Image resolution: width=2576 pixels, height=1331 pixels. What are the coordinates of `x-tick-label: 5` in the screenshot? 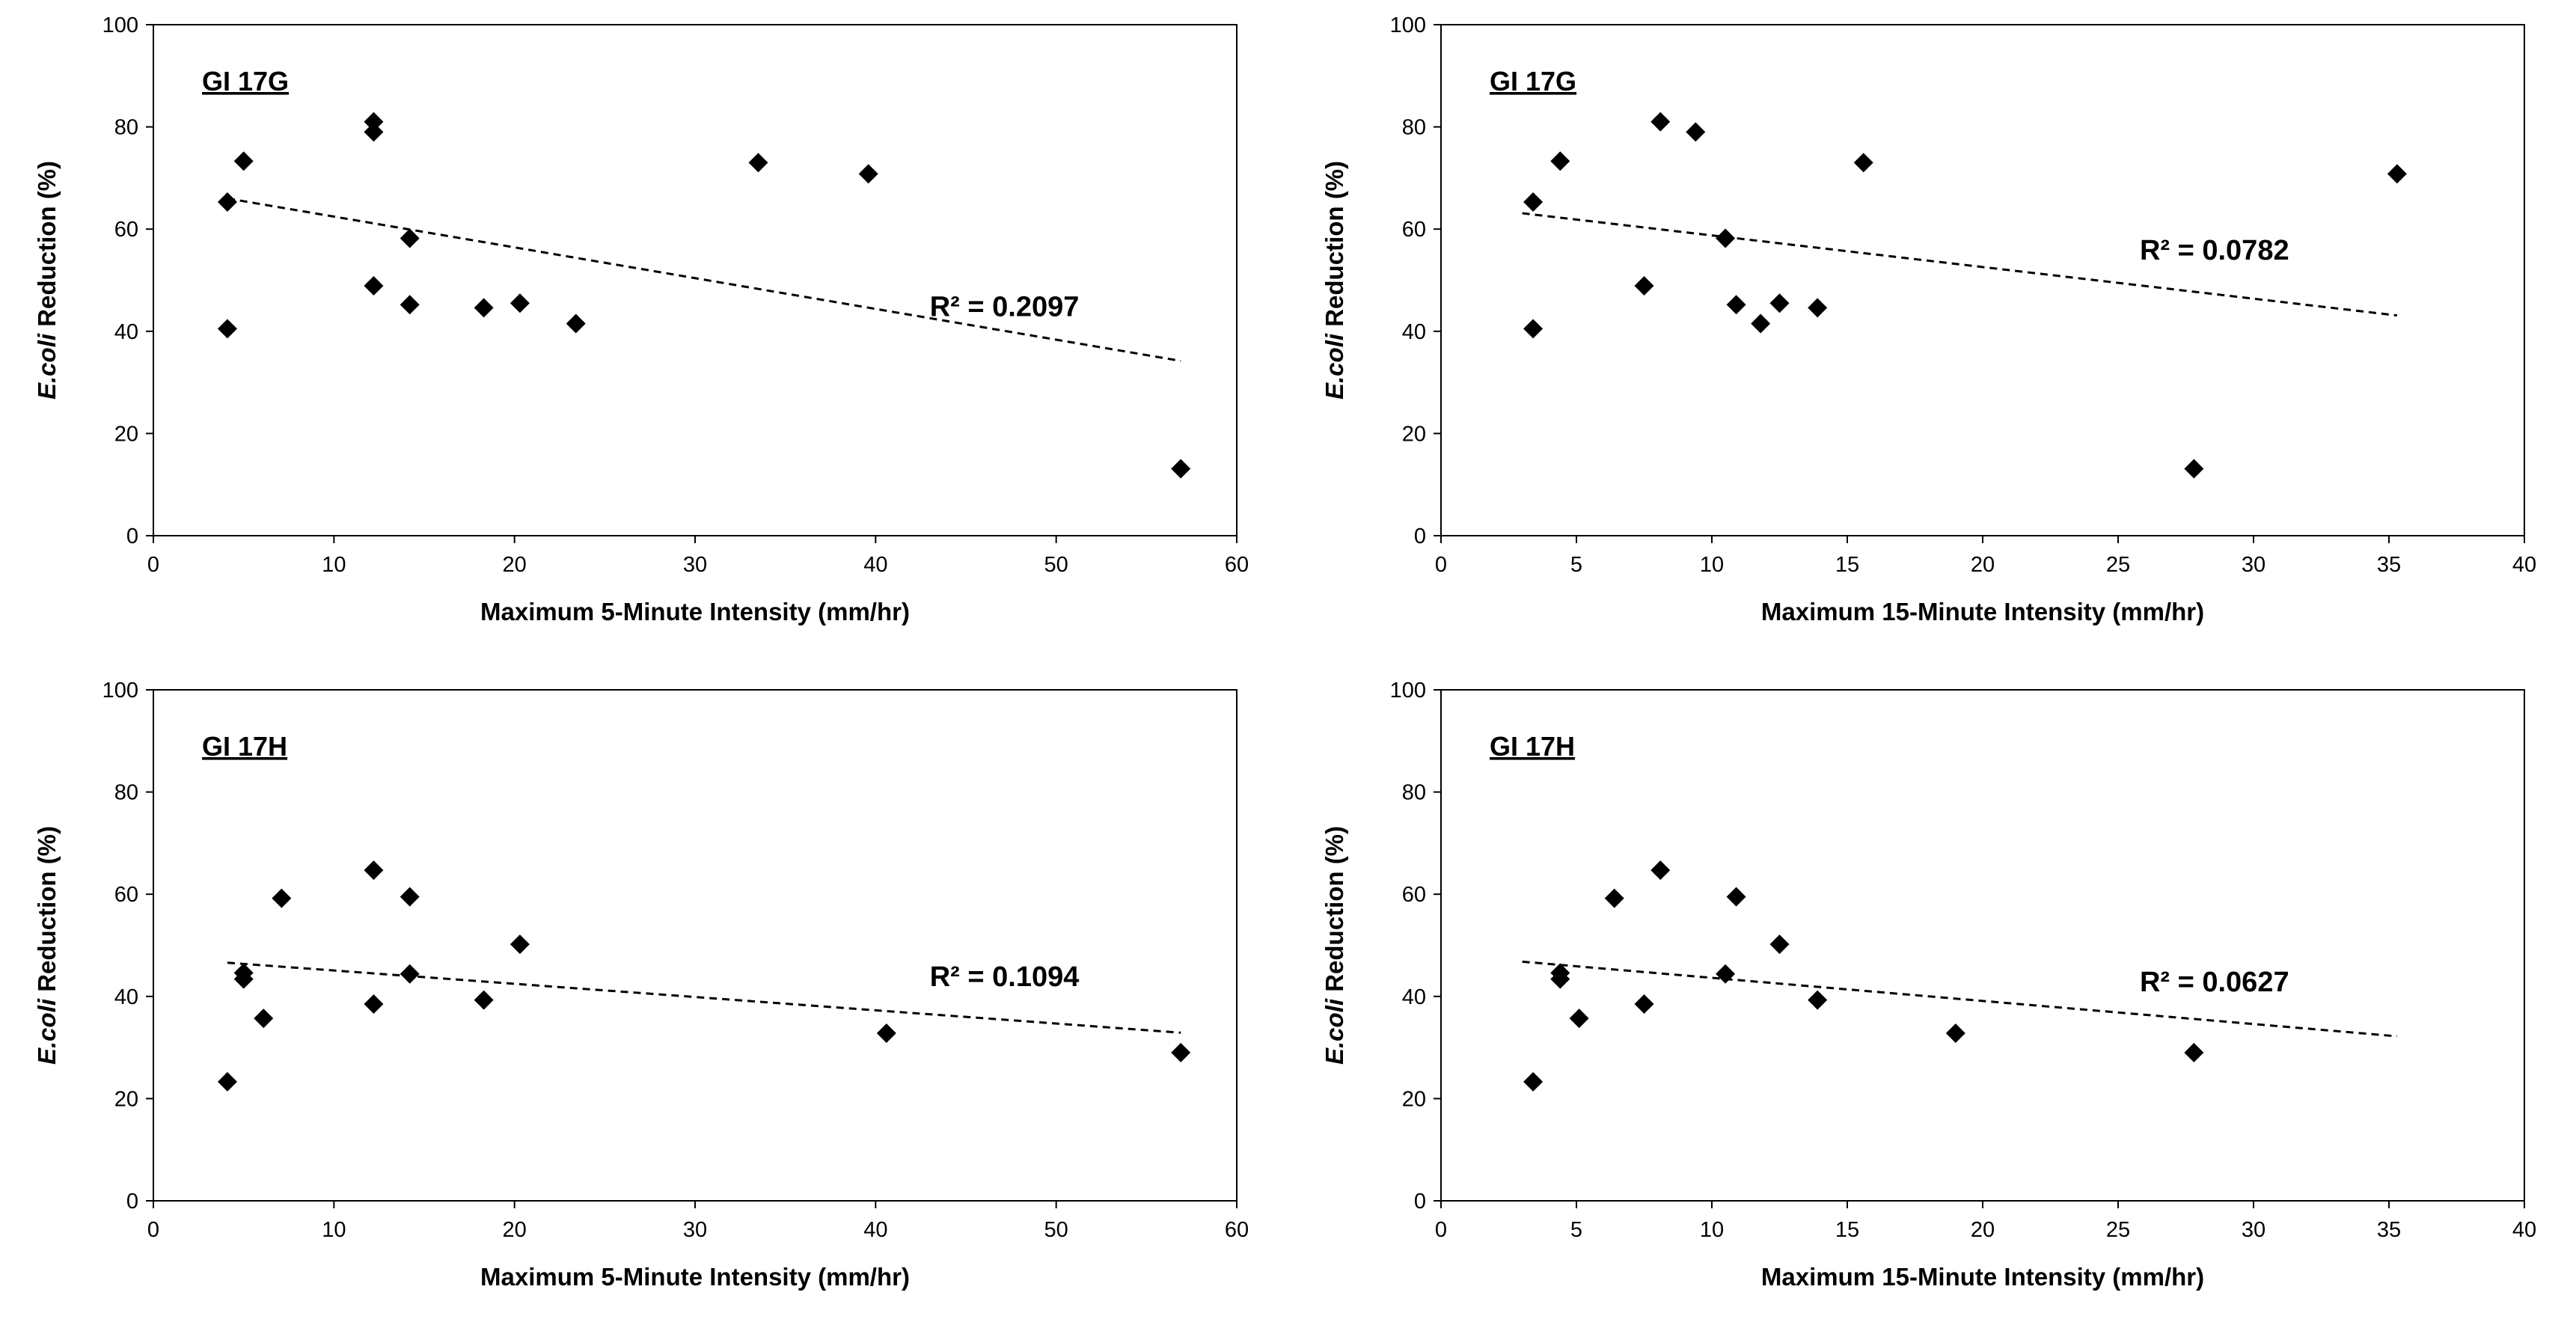 It's located at (1576, 565).